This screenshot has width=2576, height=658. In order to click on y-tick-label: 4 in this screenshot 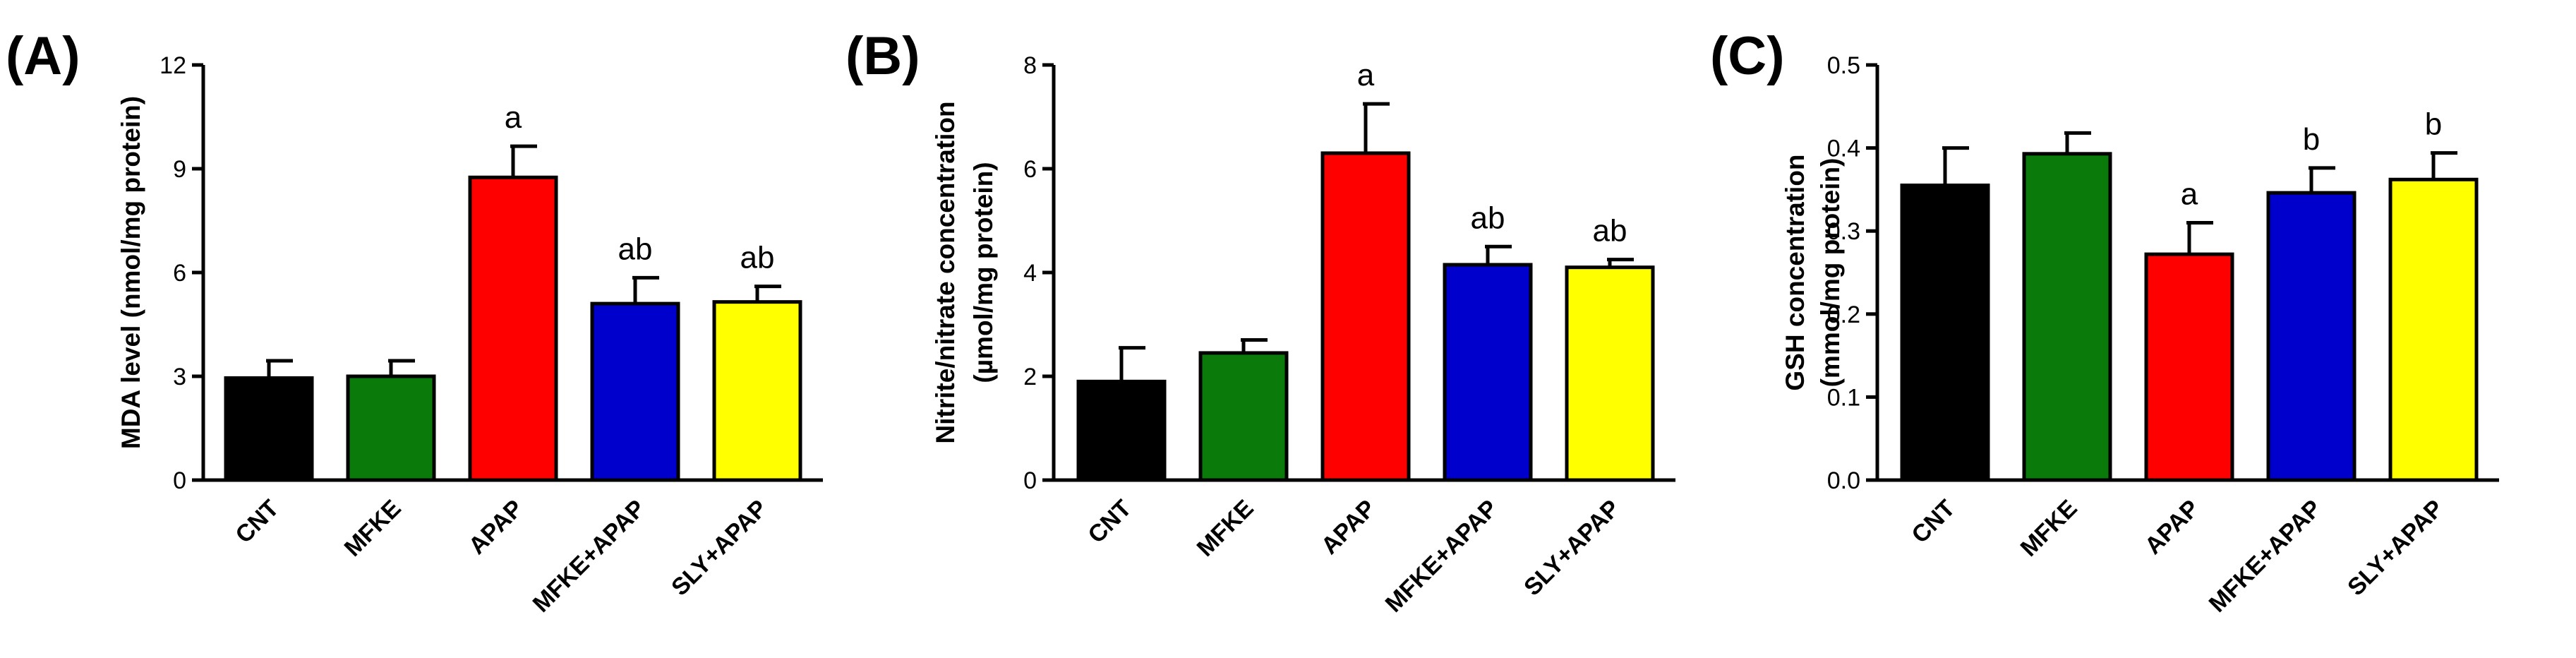, I will do `click(1030, 273)`.